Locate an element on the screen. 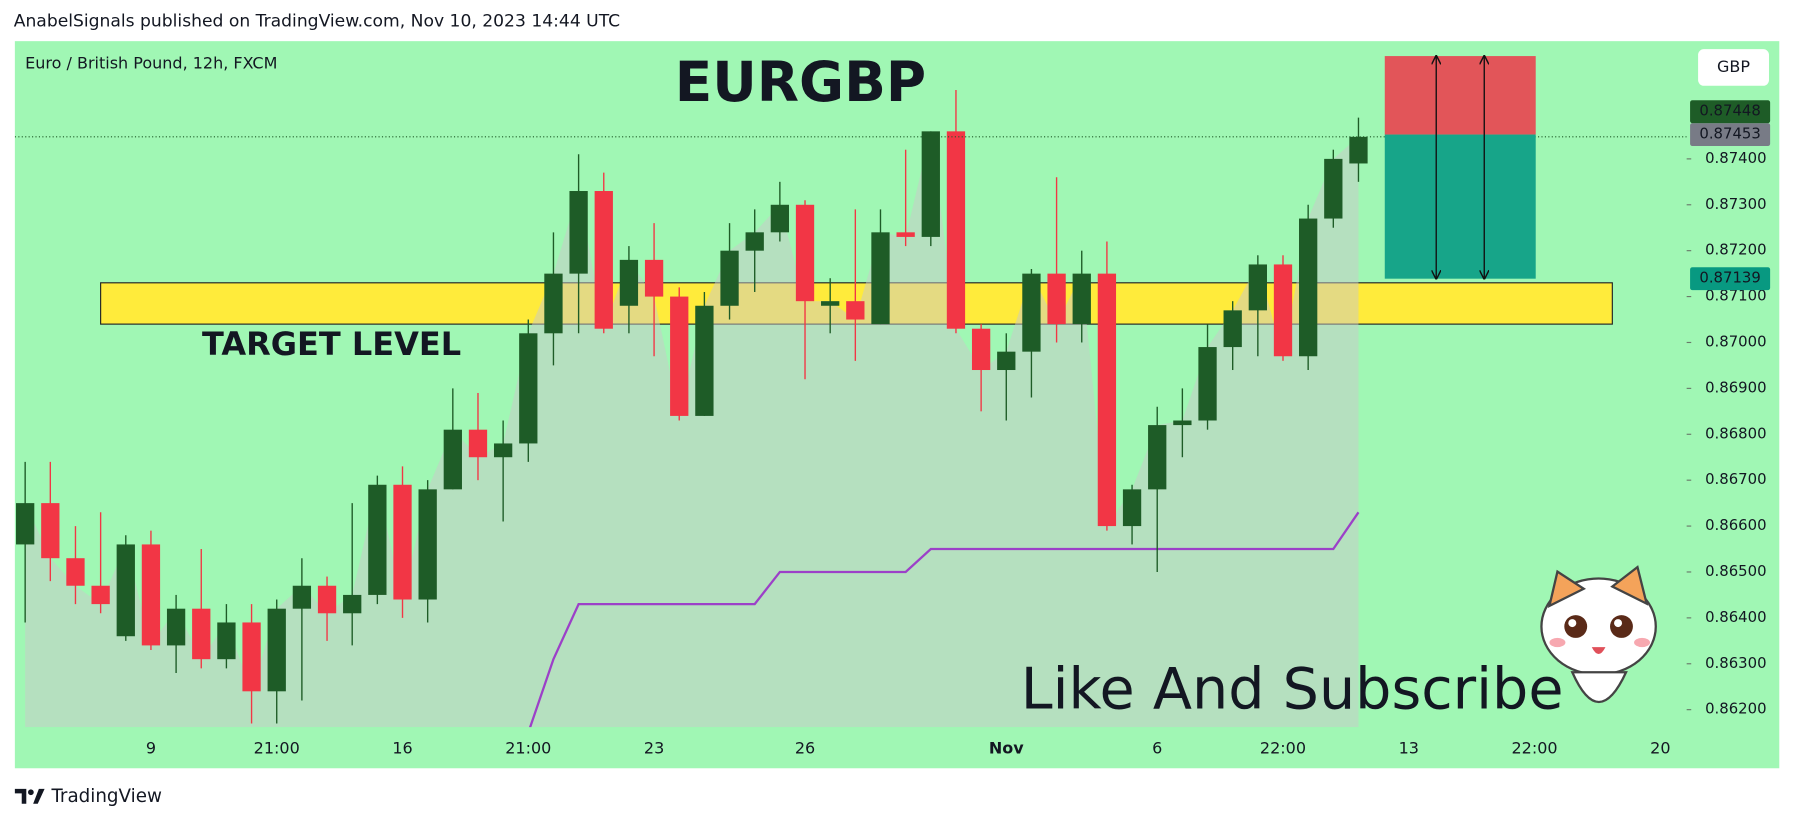  currency-label: GBP is located at coordinates (1733, 66).